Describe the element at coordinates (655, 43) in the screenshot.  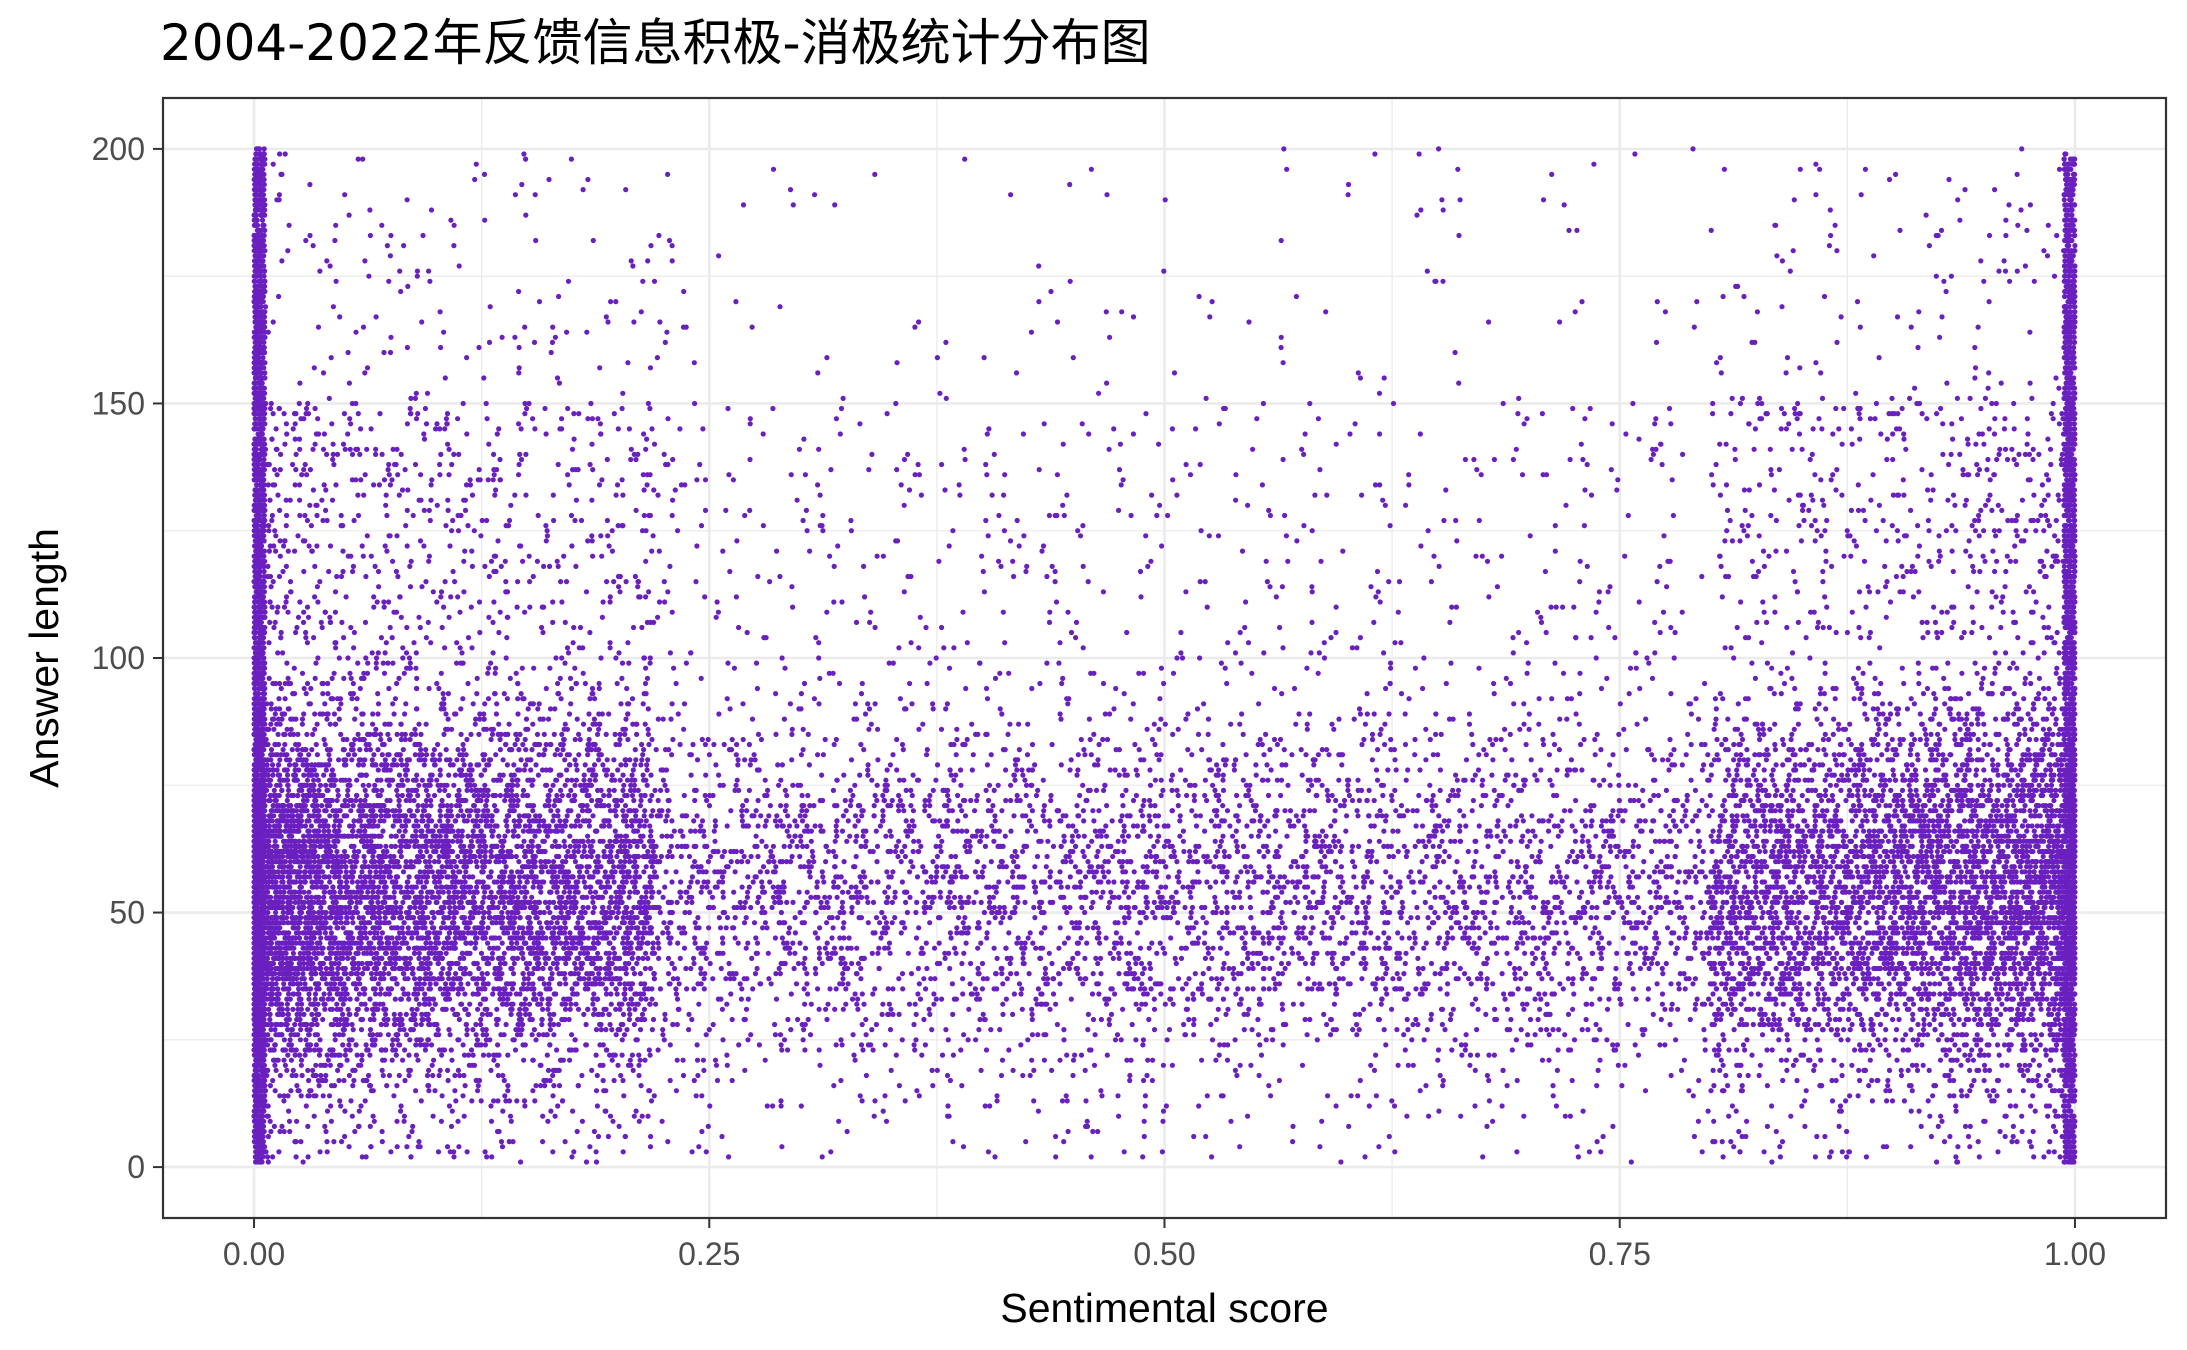
I see `chart-title: 2004-2022年反馈信息积极-消极统计分布图` at that location.